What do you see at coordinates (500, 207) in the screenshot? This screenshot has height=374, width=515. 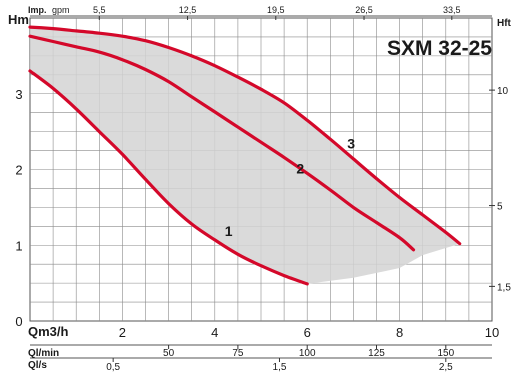 I see `y-right-tick-label: 5` at bounding box center [500, 207].